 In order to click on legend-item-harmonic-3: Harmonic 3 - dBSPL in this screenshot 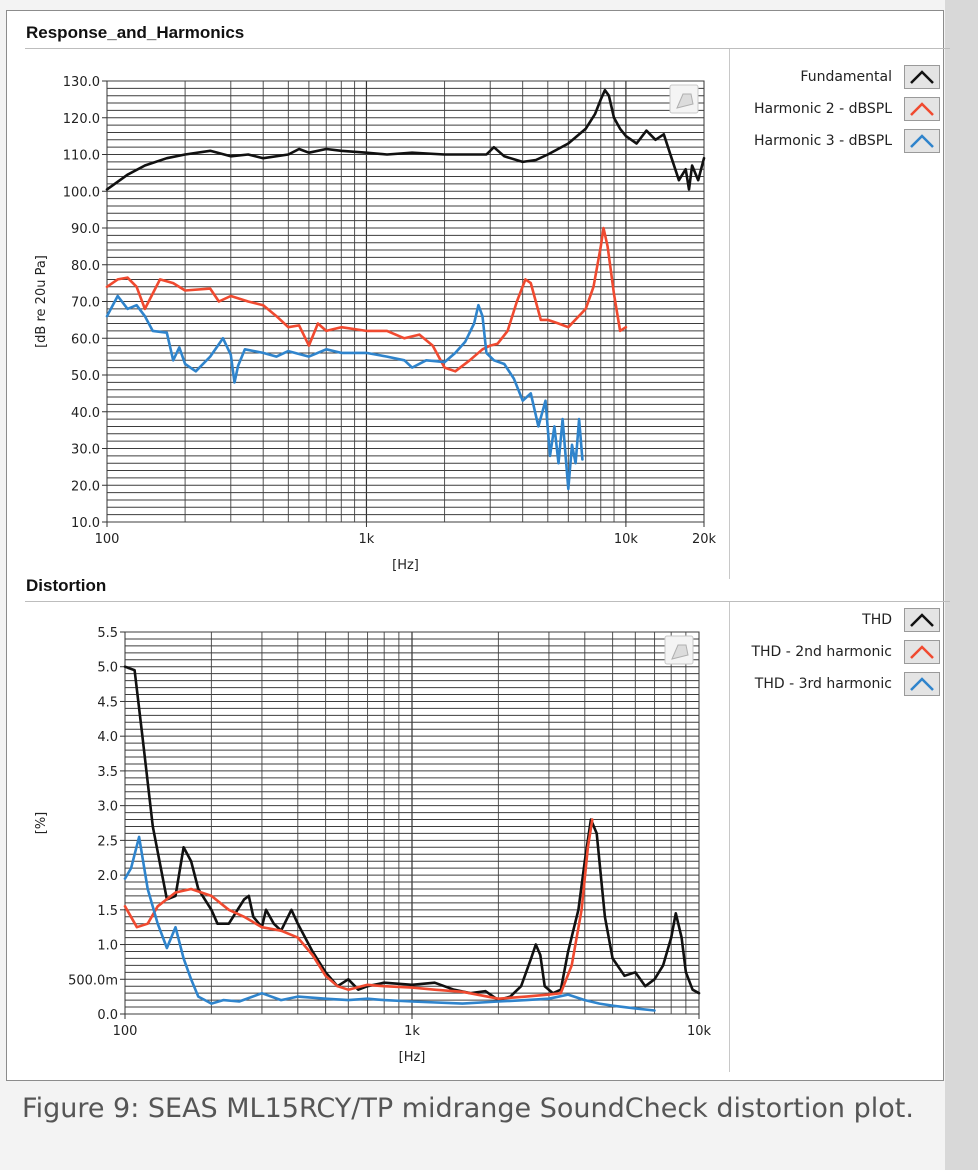, I will do `click(847, 141)`.